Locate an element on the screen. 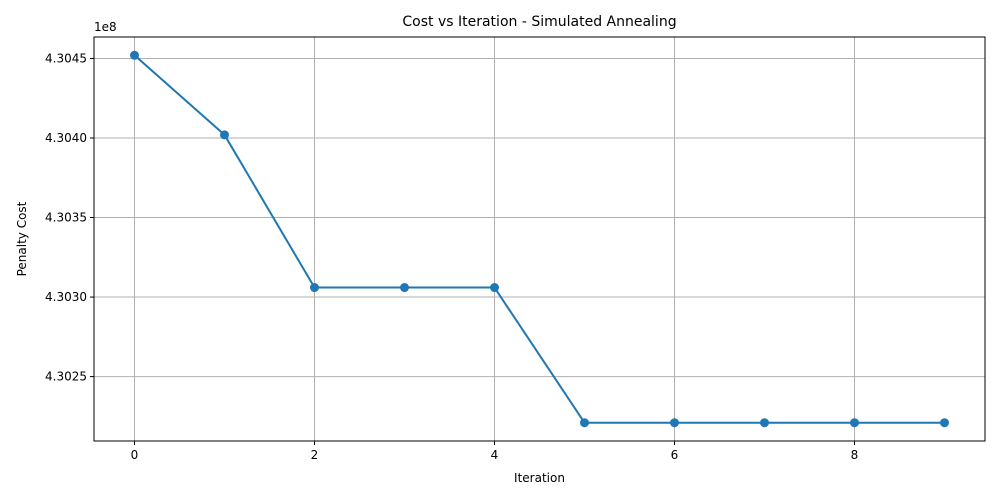  y-tick-label: 4.3025 is located at coordinates (66, 377).